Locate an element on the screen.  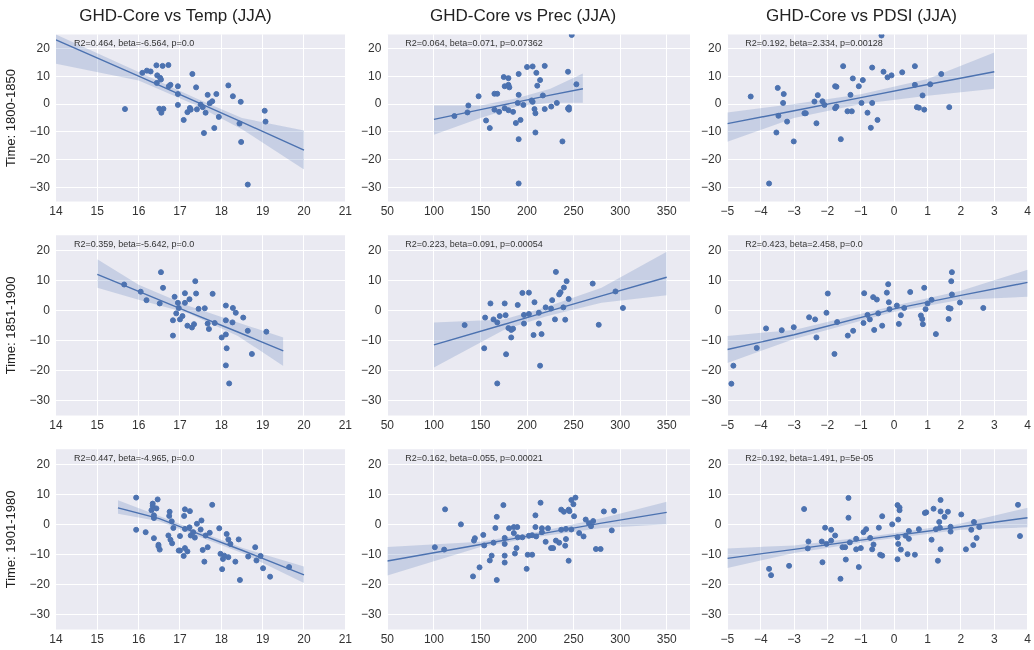
x-tick-label: 20 is located at coordinates (304, 211).